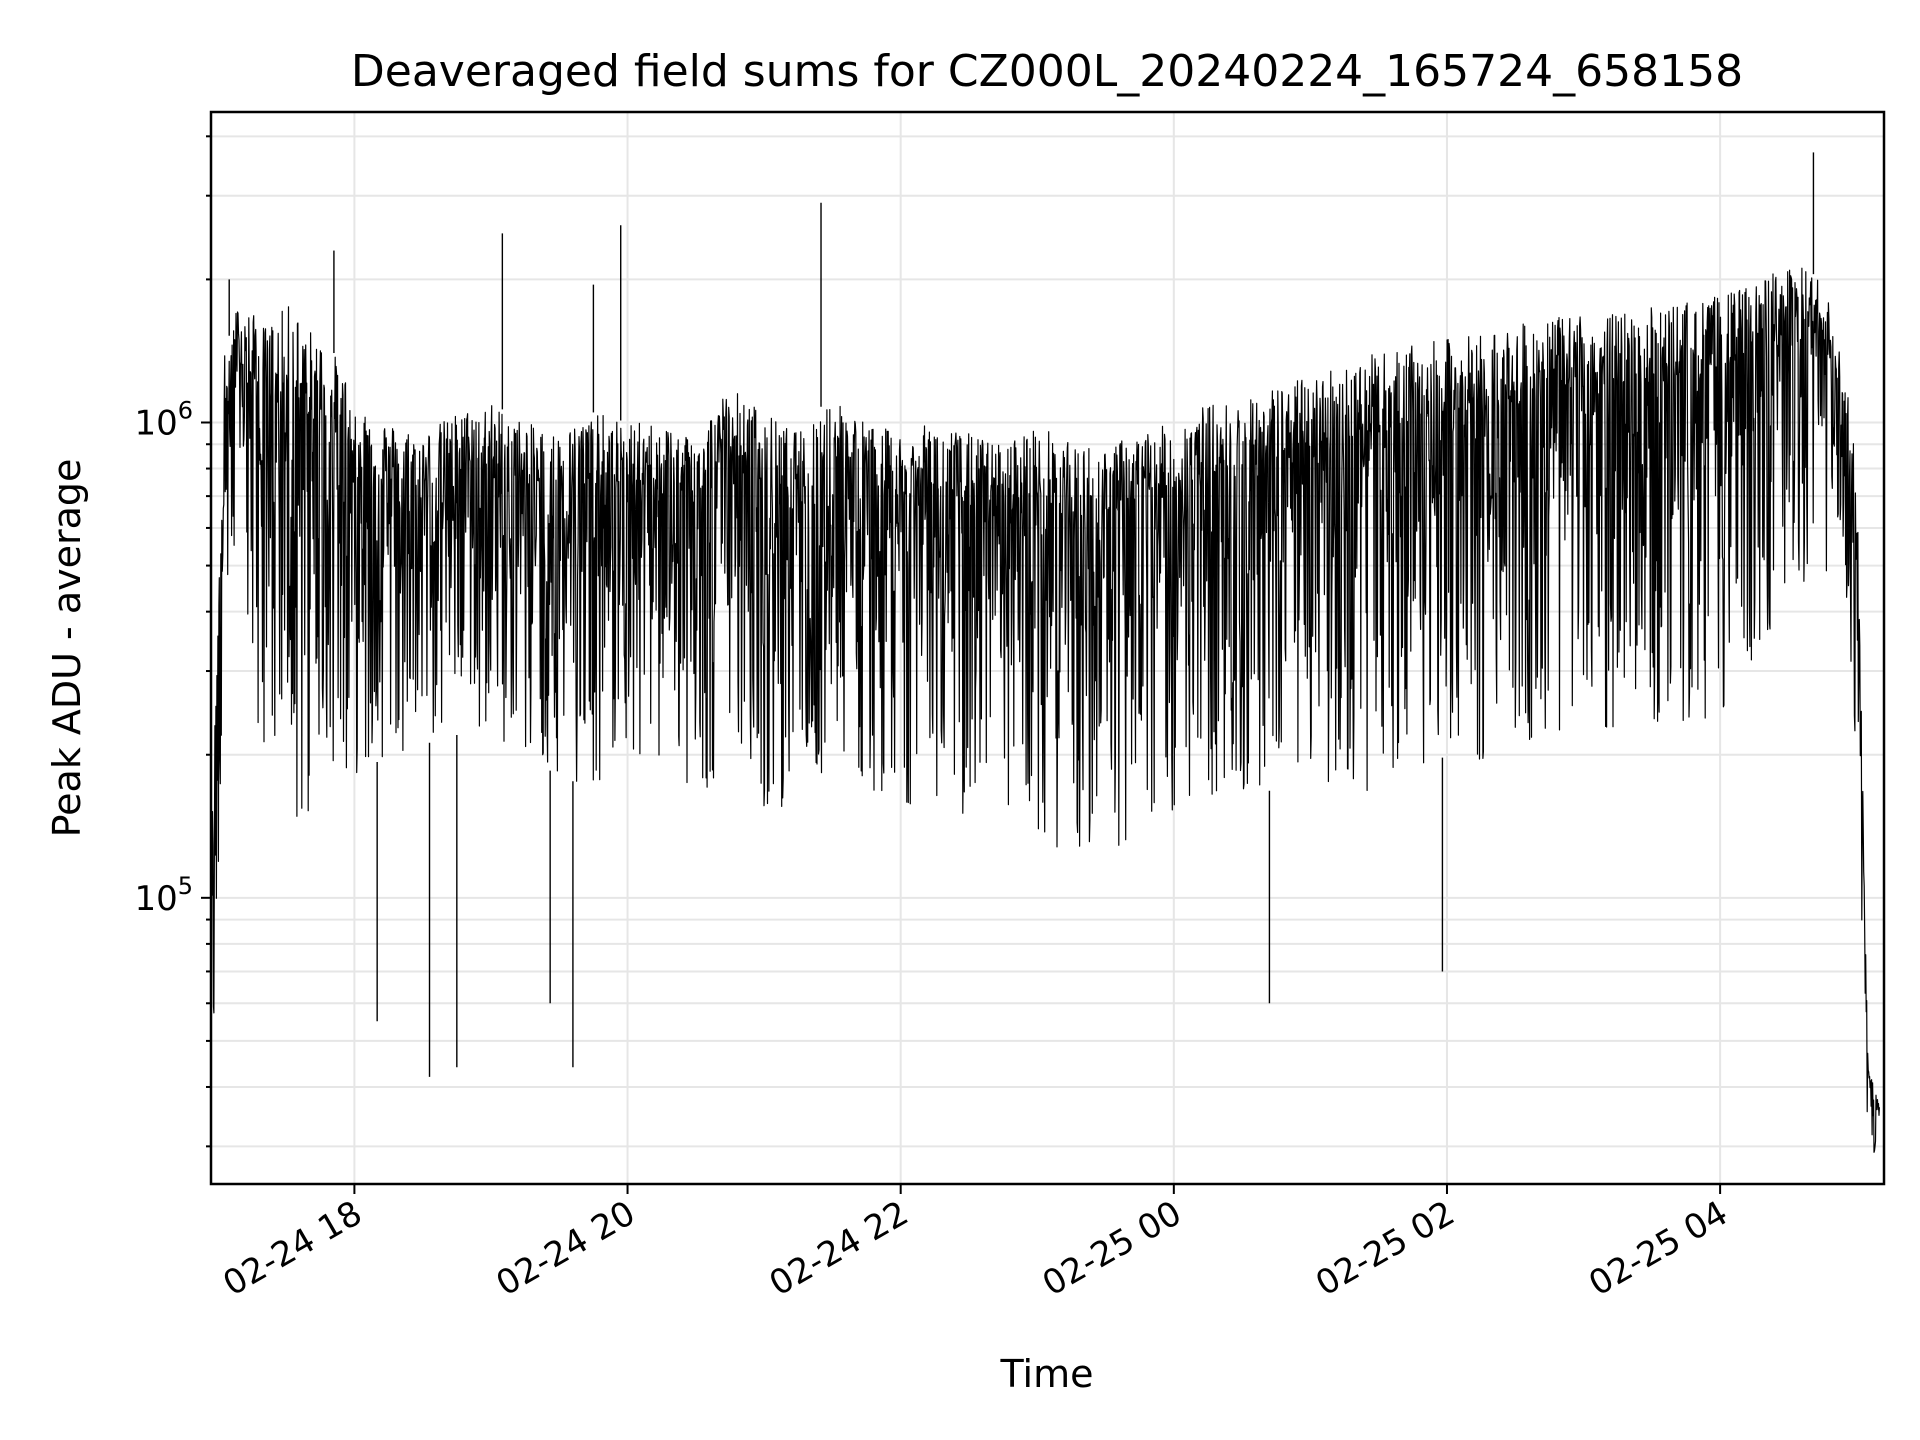 The width and height of the screenshot is (1920, 1440). Describe the element at coordinates (839, 1248) in the screenshot. I see `x-tick-label: 02-24 22` at that location.